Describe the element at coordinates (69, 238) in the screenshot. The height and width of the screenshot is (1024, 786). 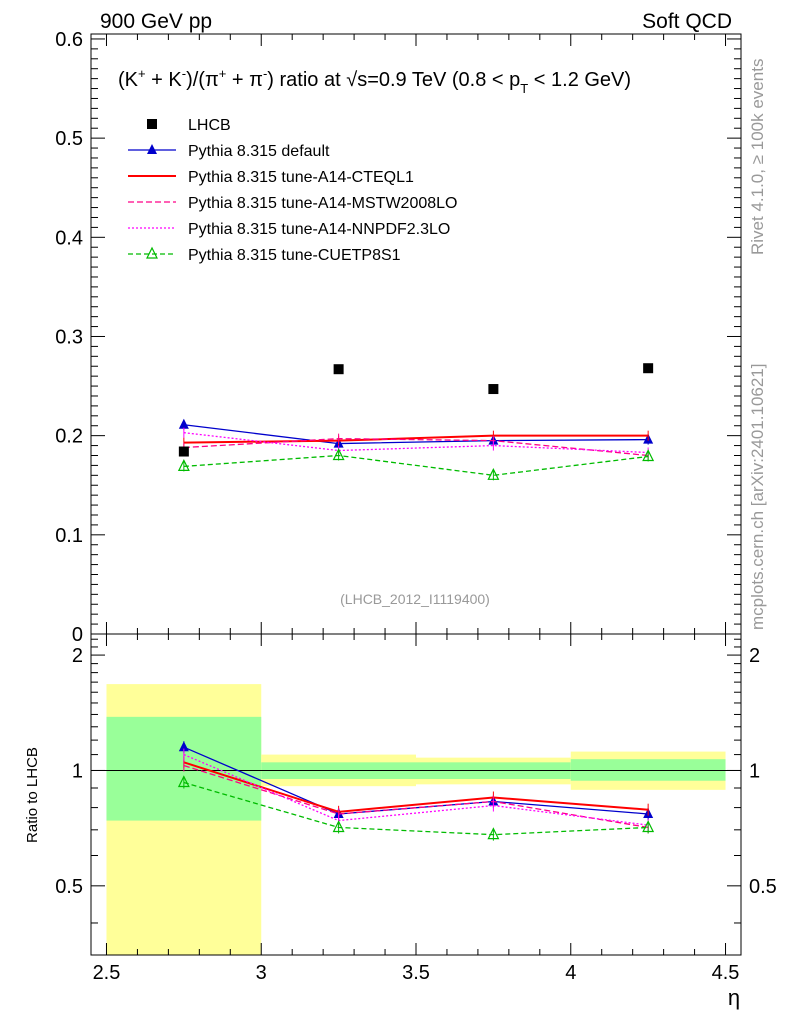
I see `main-ytick-label-4: 0.4` at that location.